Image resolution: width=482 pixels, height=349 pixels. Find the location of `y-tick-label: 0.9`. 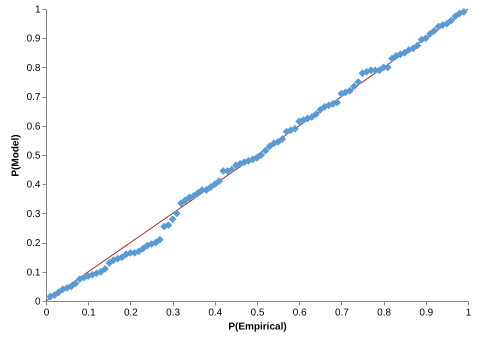

y-tick-label: 0.9 is located at coordinates (33, 39).